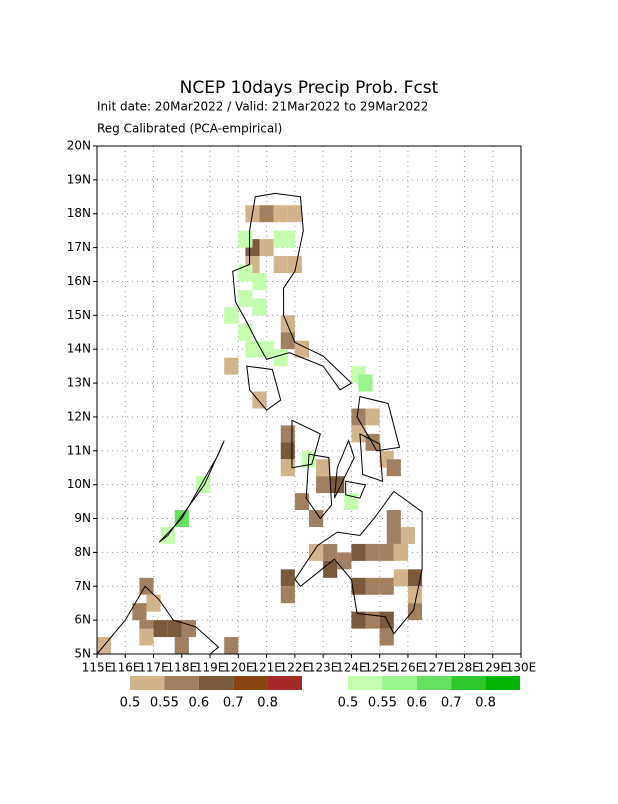 The width and height of the screenshot is (618, 804). What do you see at coordinates (79, 146) in the screenshot?
I see `y-tick-label: 20N` at bounding box center [79, 146].